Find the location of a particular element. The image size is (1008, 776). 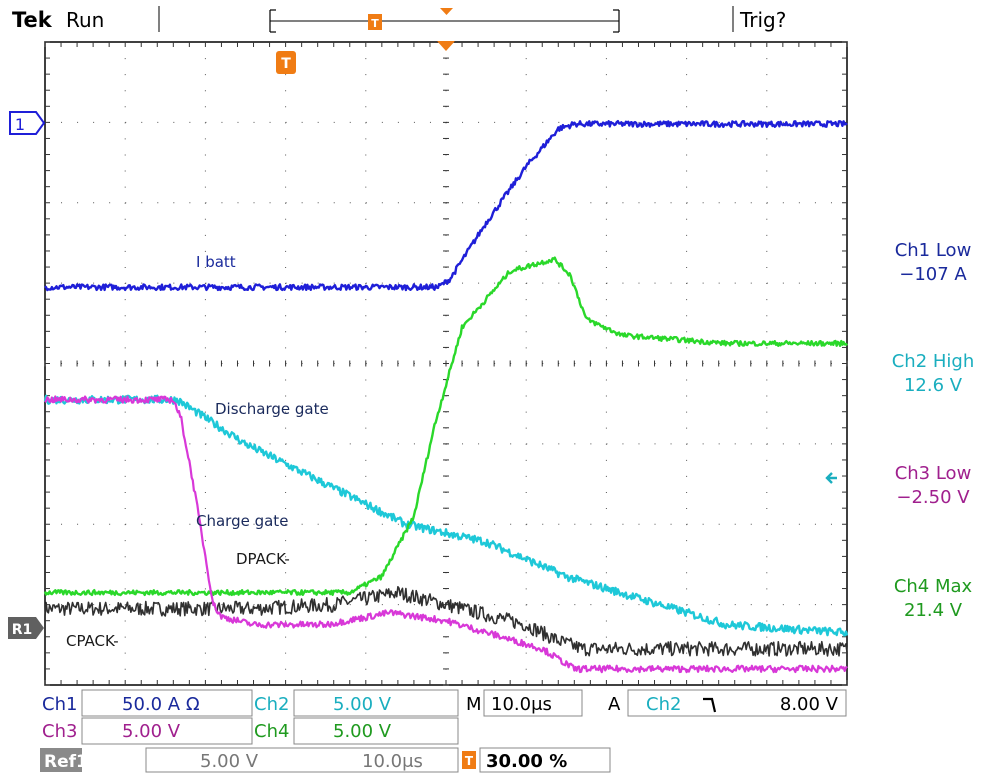

trigger-position-icon is located at coordinates (286, 62).